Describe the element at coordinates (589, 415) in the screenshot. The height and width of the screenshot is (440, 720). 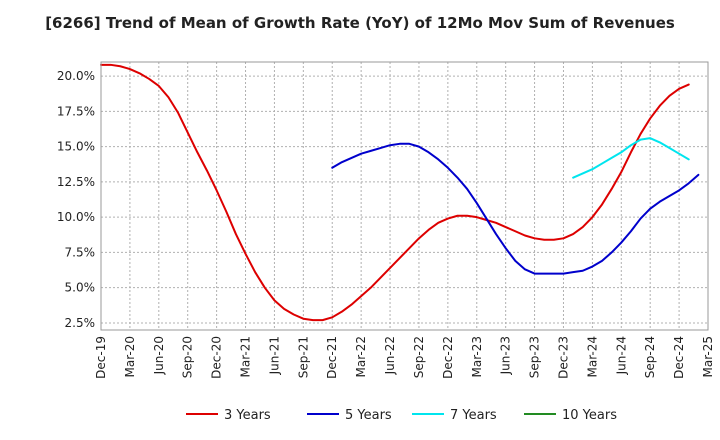
I see `legend-label: 10 Years` at that location.